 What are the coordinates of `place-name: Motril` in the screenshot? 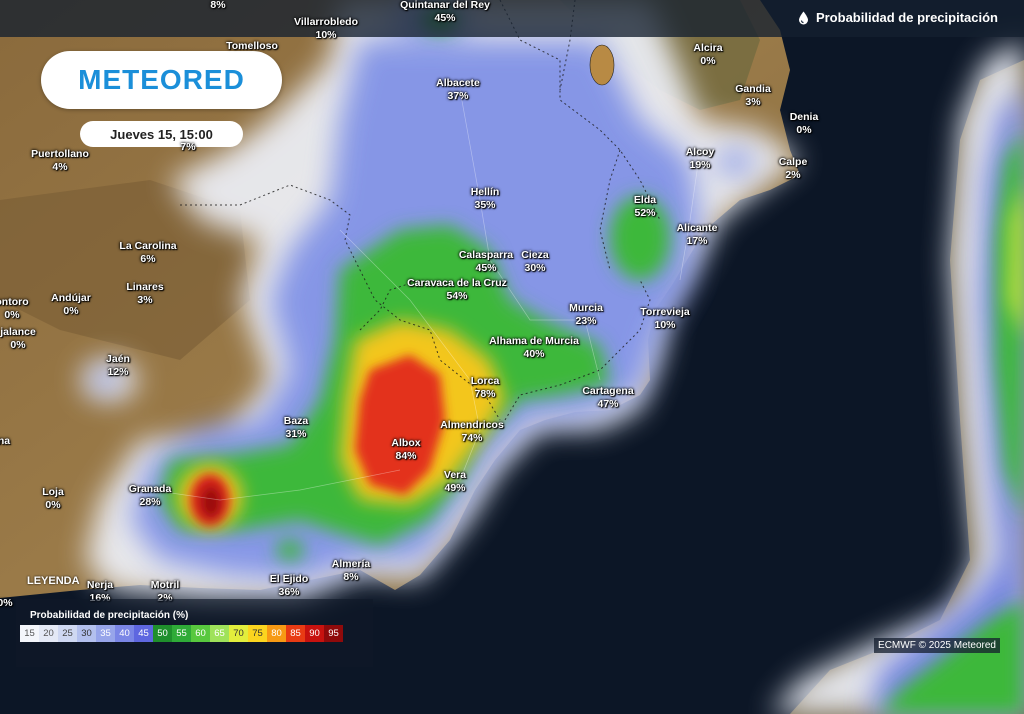 It's located at (165, 585).